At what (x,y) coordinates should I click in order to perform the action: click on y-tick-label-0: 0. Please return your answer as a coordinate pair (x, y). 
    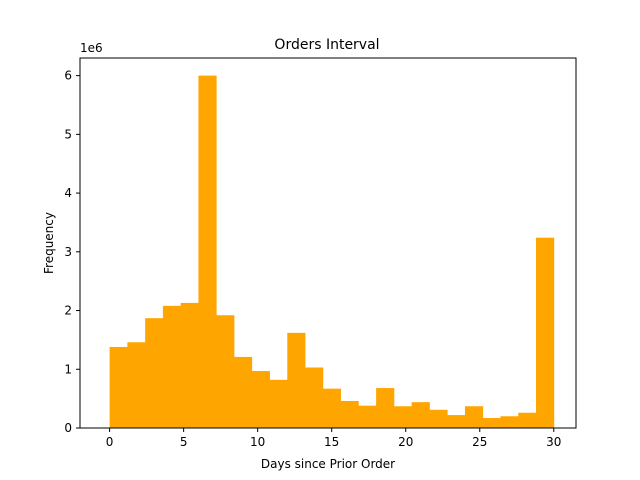
    Looking at the image, I should click on (68, 428).